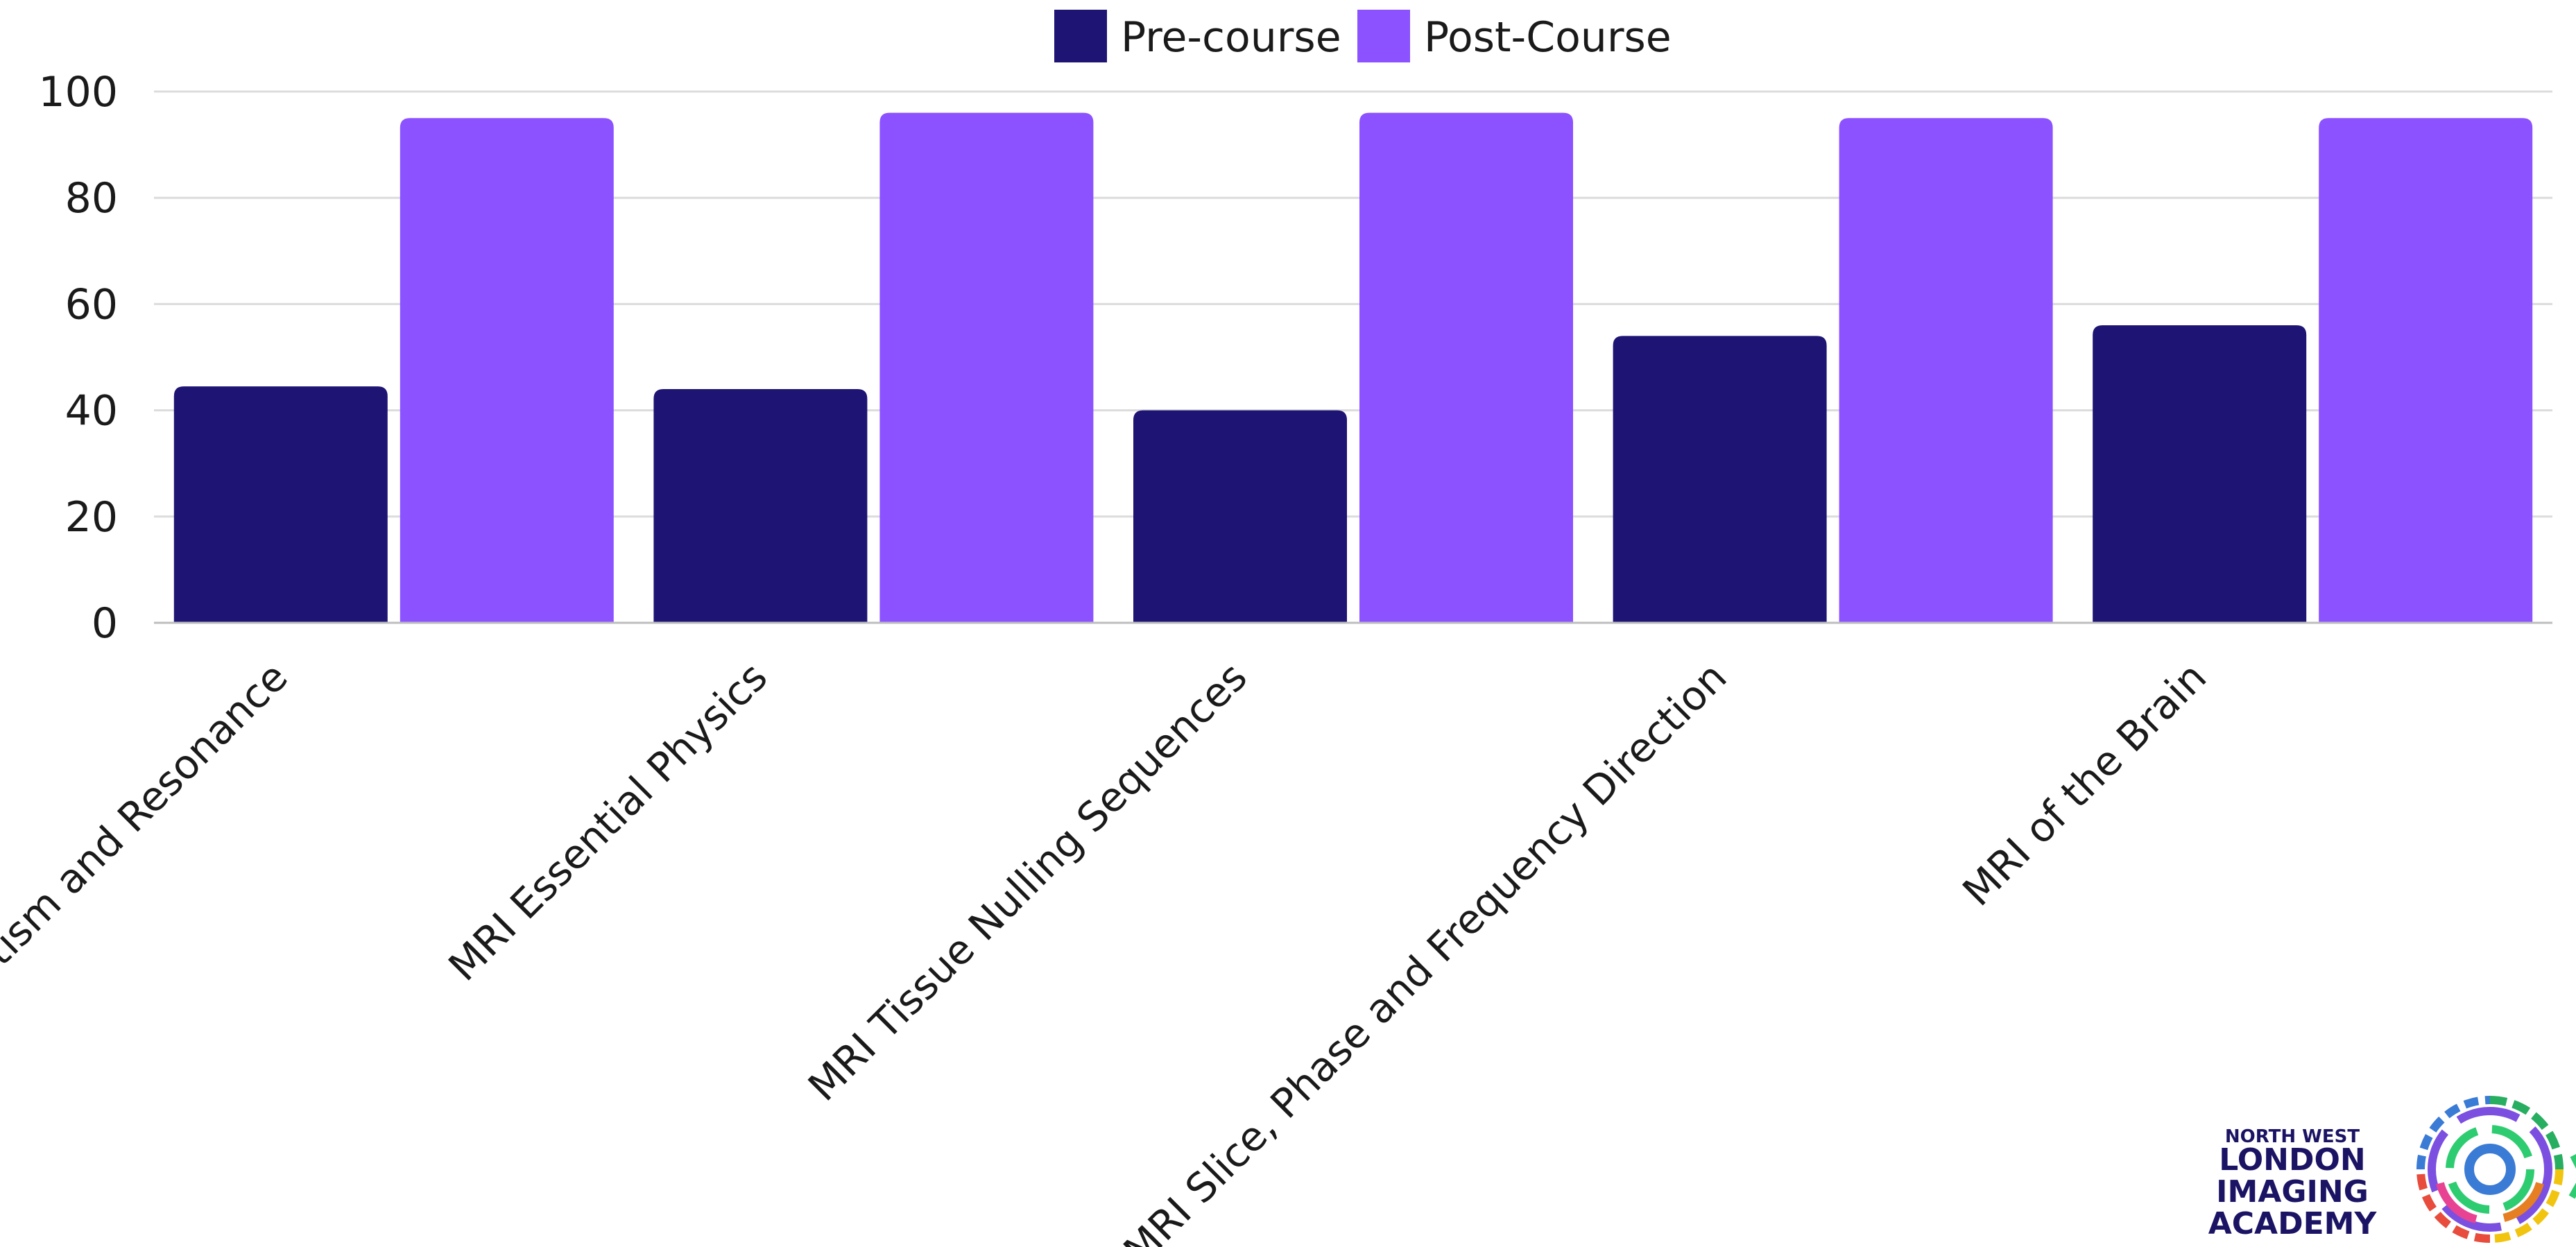 The image size is (2576, 1247). I want to click on x-tick-label: MRI of the Brain, so click(2085, 784).